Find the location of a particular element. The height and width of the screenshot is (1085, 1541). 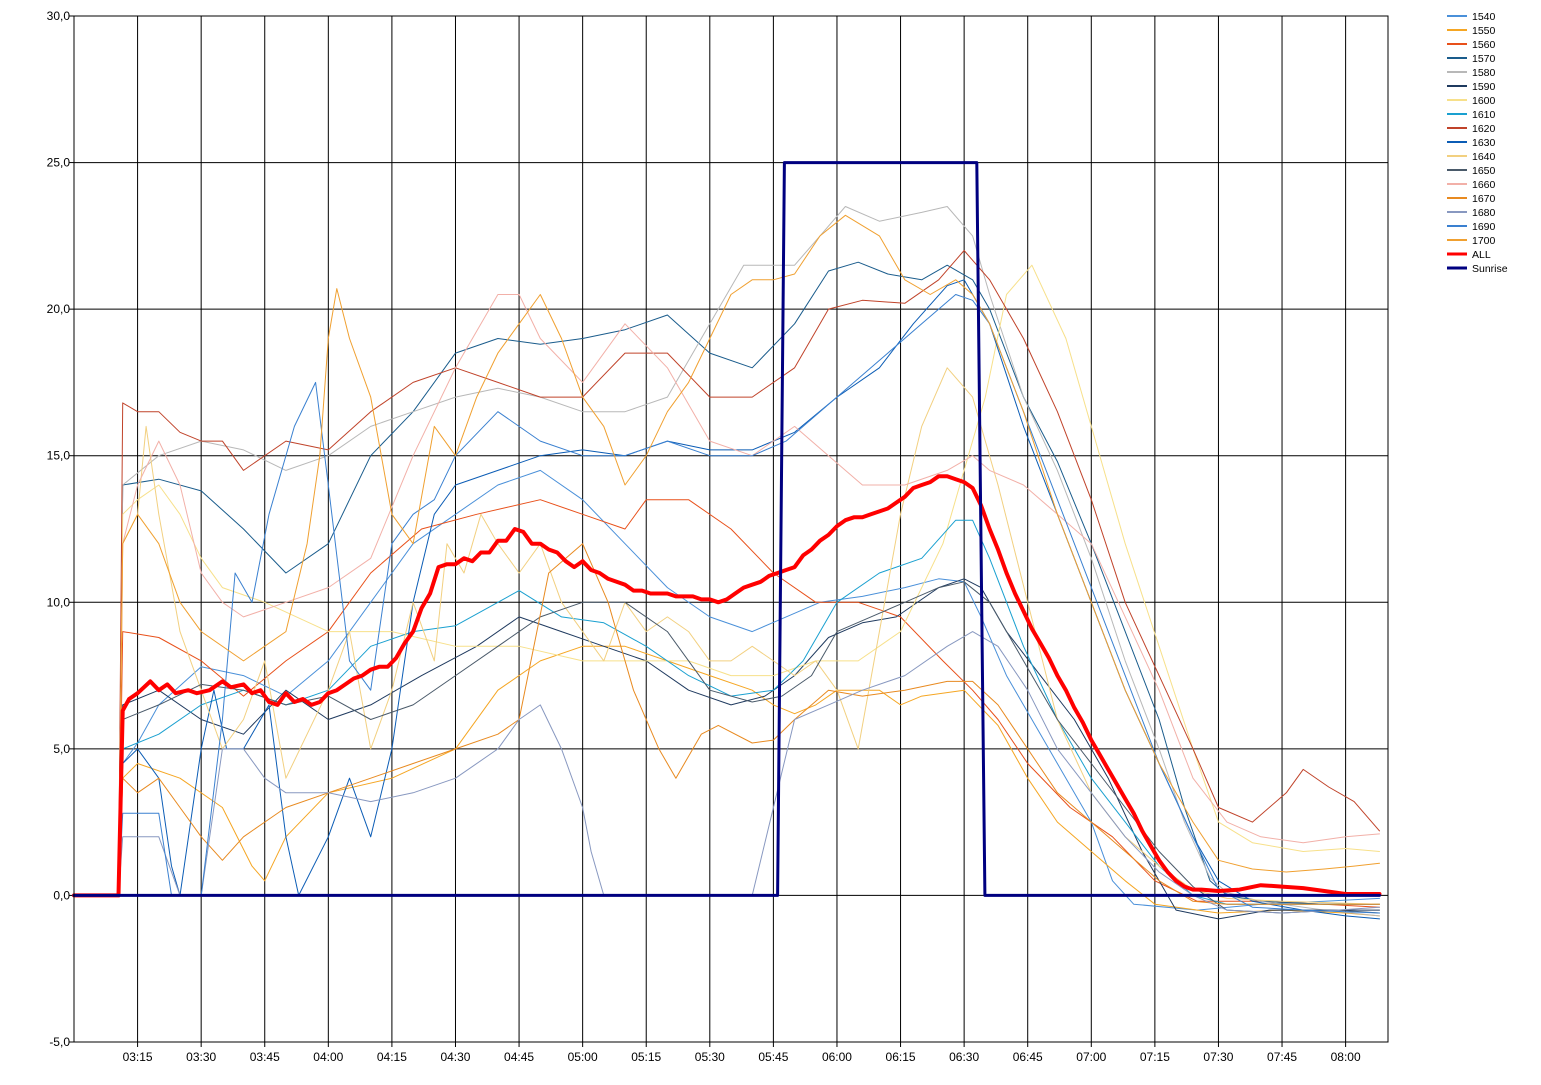

x-tick-label: 04:45 is located at coordinates (519, 1057).